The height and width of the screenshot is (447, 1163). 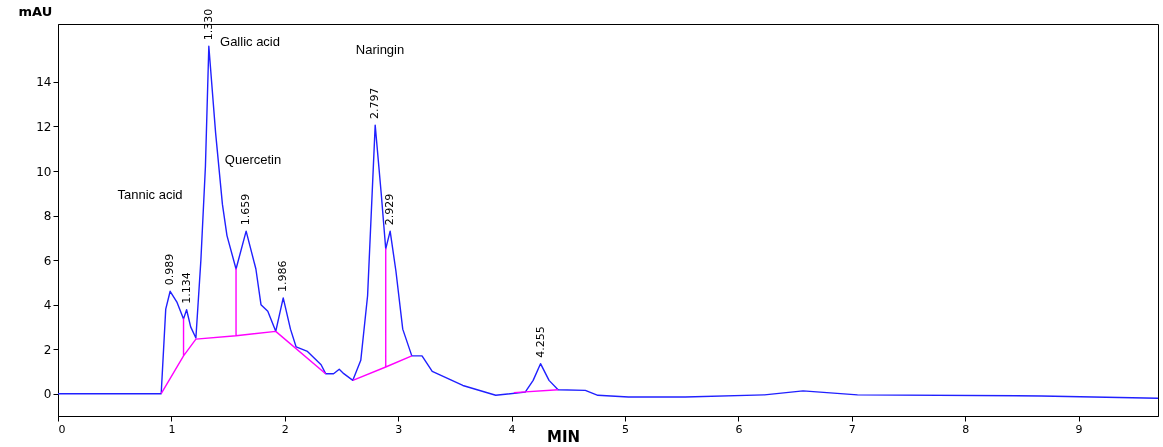 What do you see at coordinates (966, 429) in the screenshot?
I see `x-tick-label: 8` at bounding box center [966, 429].